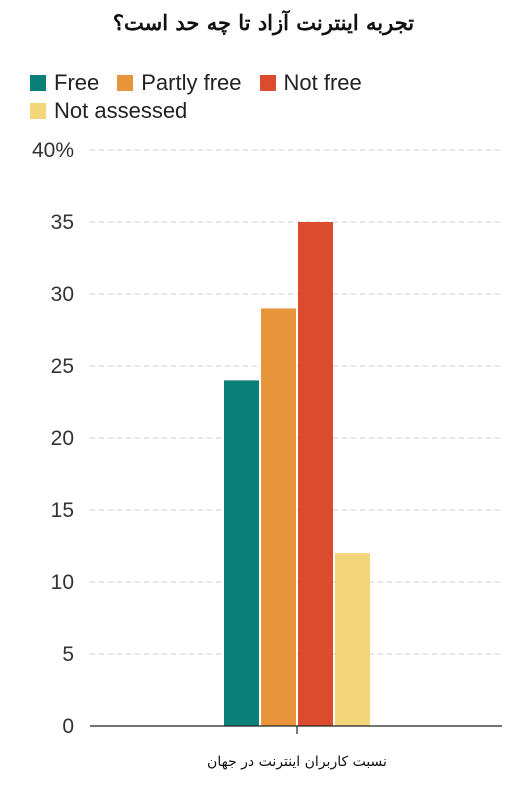 Image resolution: width=527 pixels, height=793 pixels. I want to click on legend-swatch-not-free, so click(267, 83).